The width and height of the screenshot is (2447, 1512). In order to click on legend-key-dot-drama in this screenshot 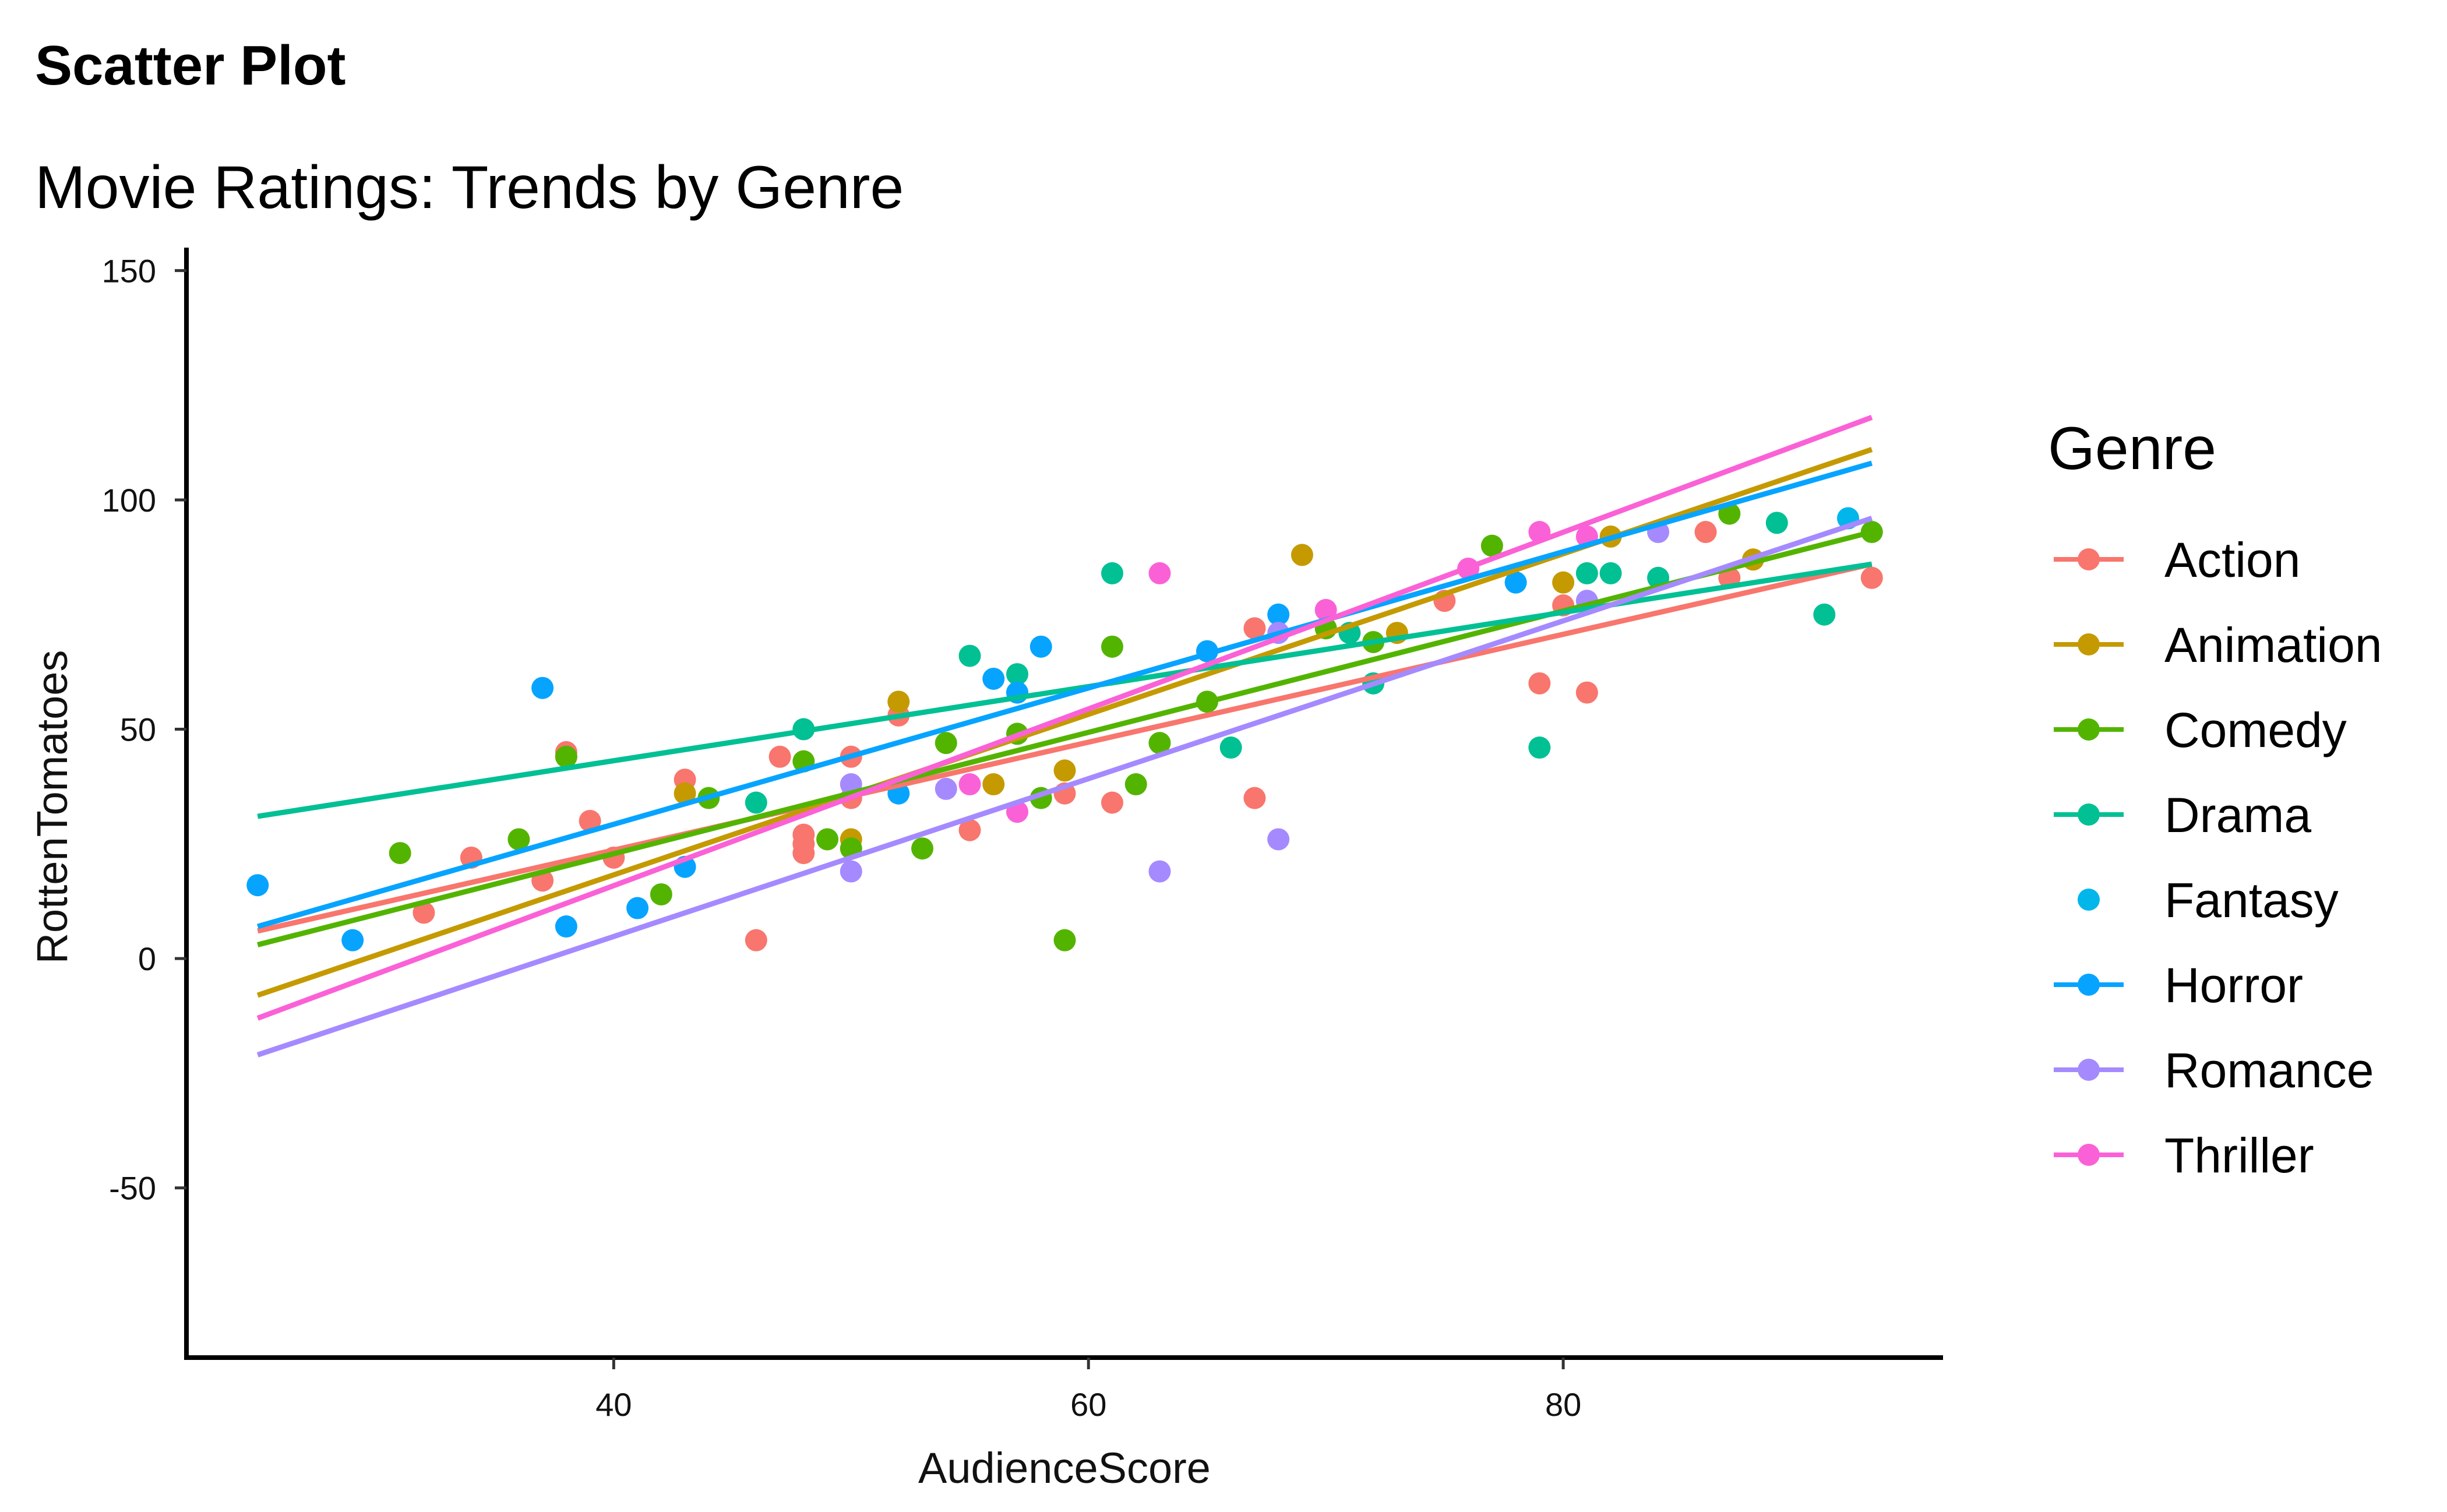, I will do `click(2089, 814)`.